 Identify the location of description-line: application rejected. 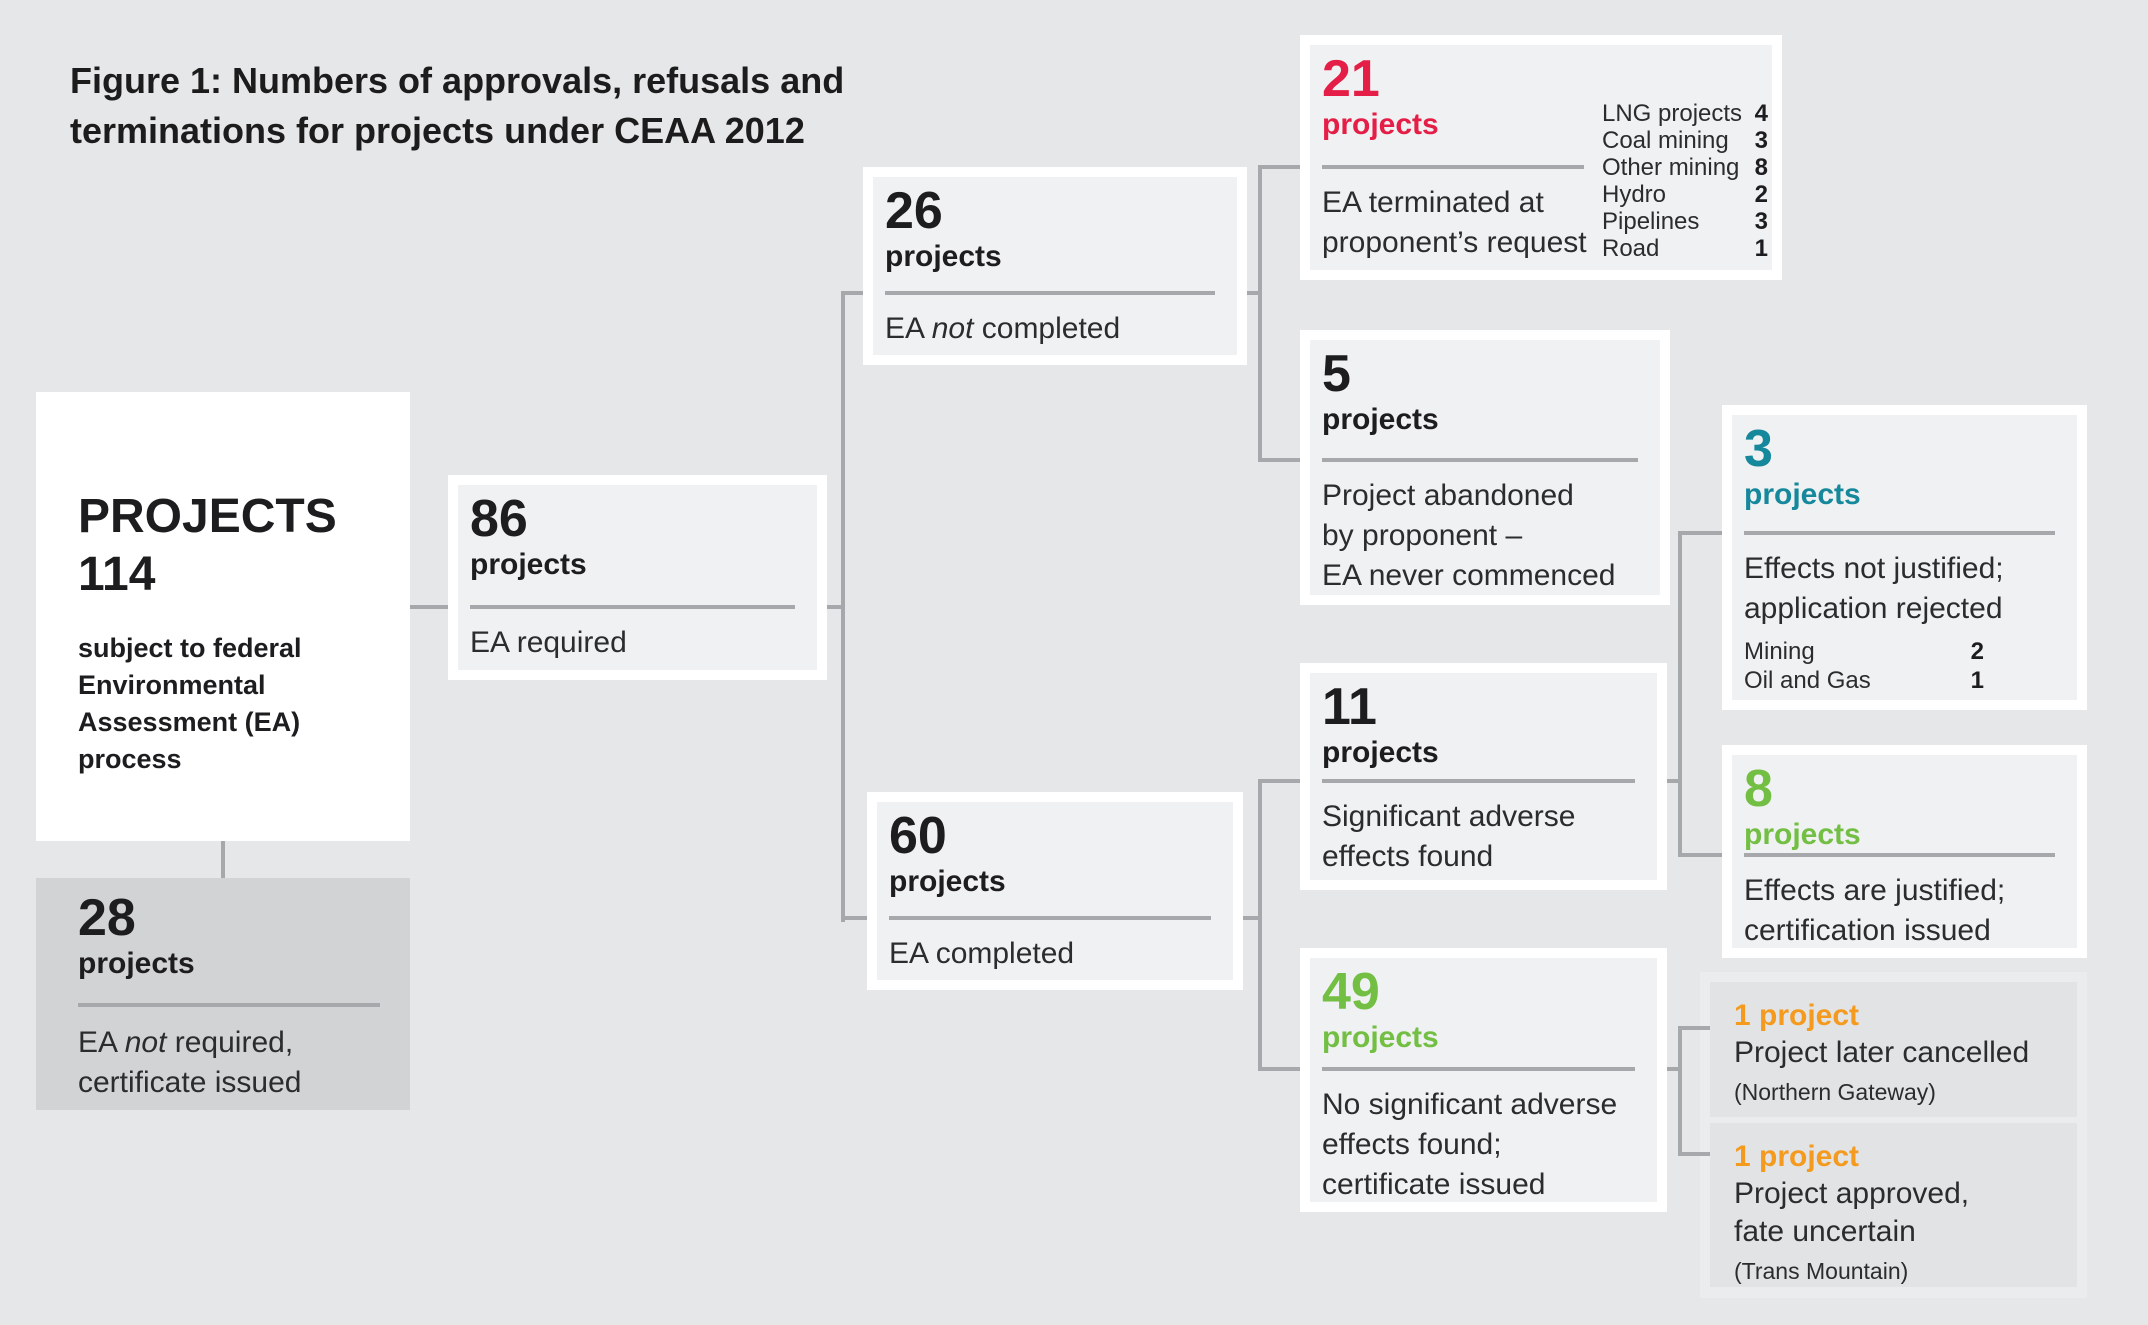
(1873, 608).